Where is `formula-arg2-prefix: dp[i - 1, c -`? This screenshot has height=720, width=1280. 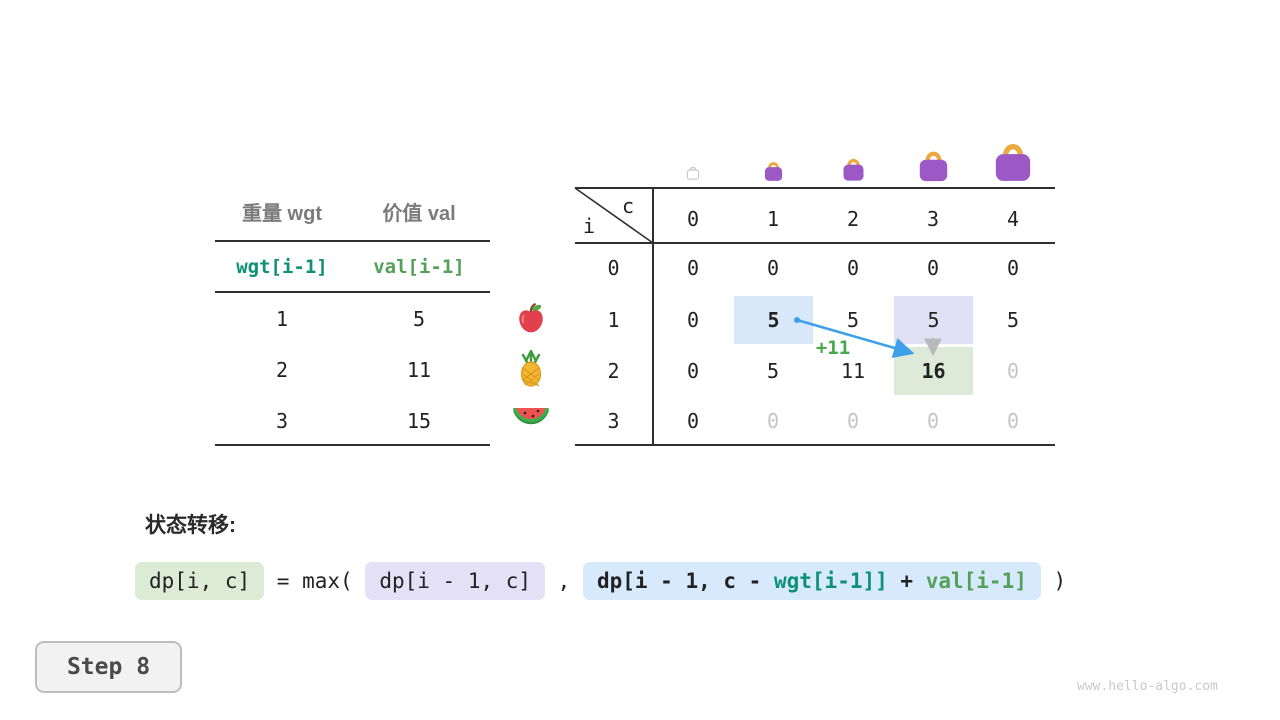 formula-arg2-prefix: dp[i - 1, c - is located at coordinates (685, 581).